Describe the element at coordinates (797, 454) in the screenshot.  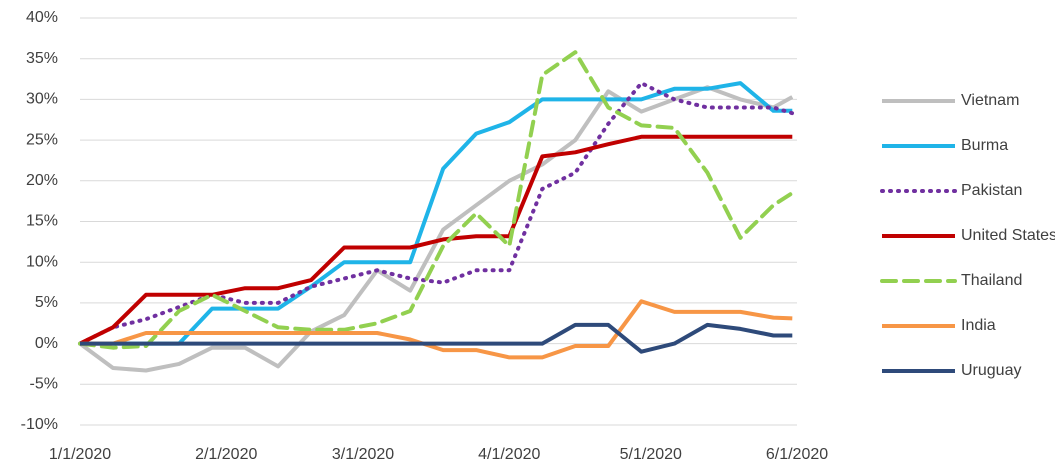
I see `x-tick-label: 6/1/2020` at that location.